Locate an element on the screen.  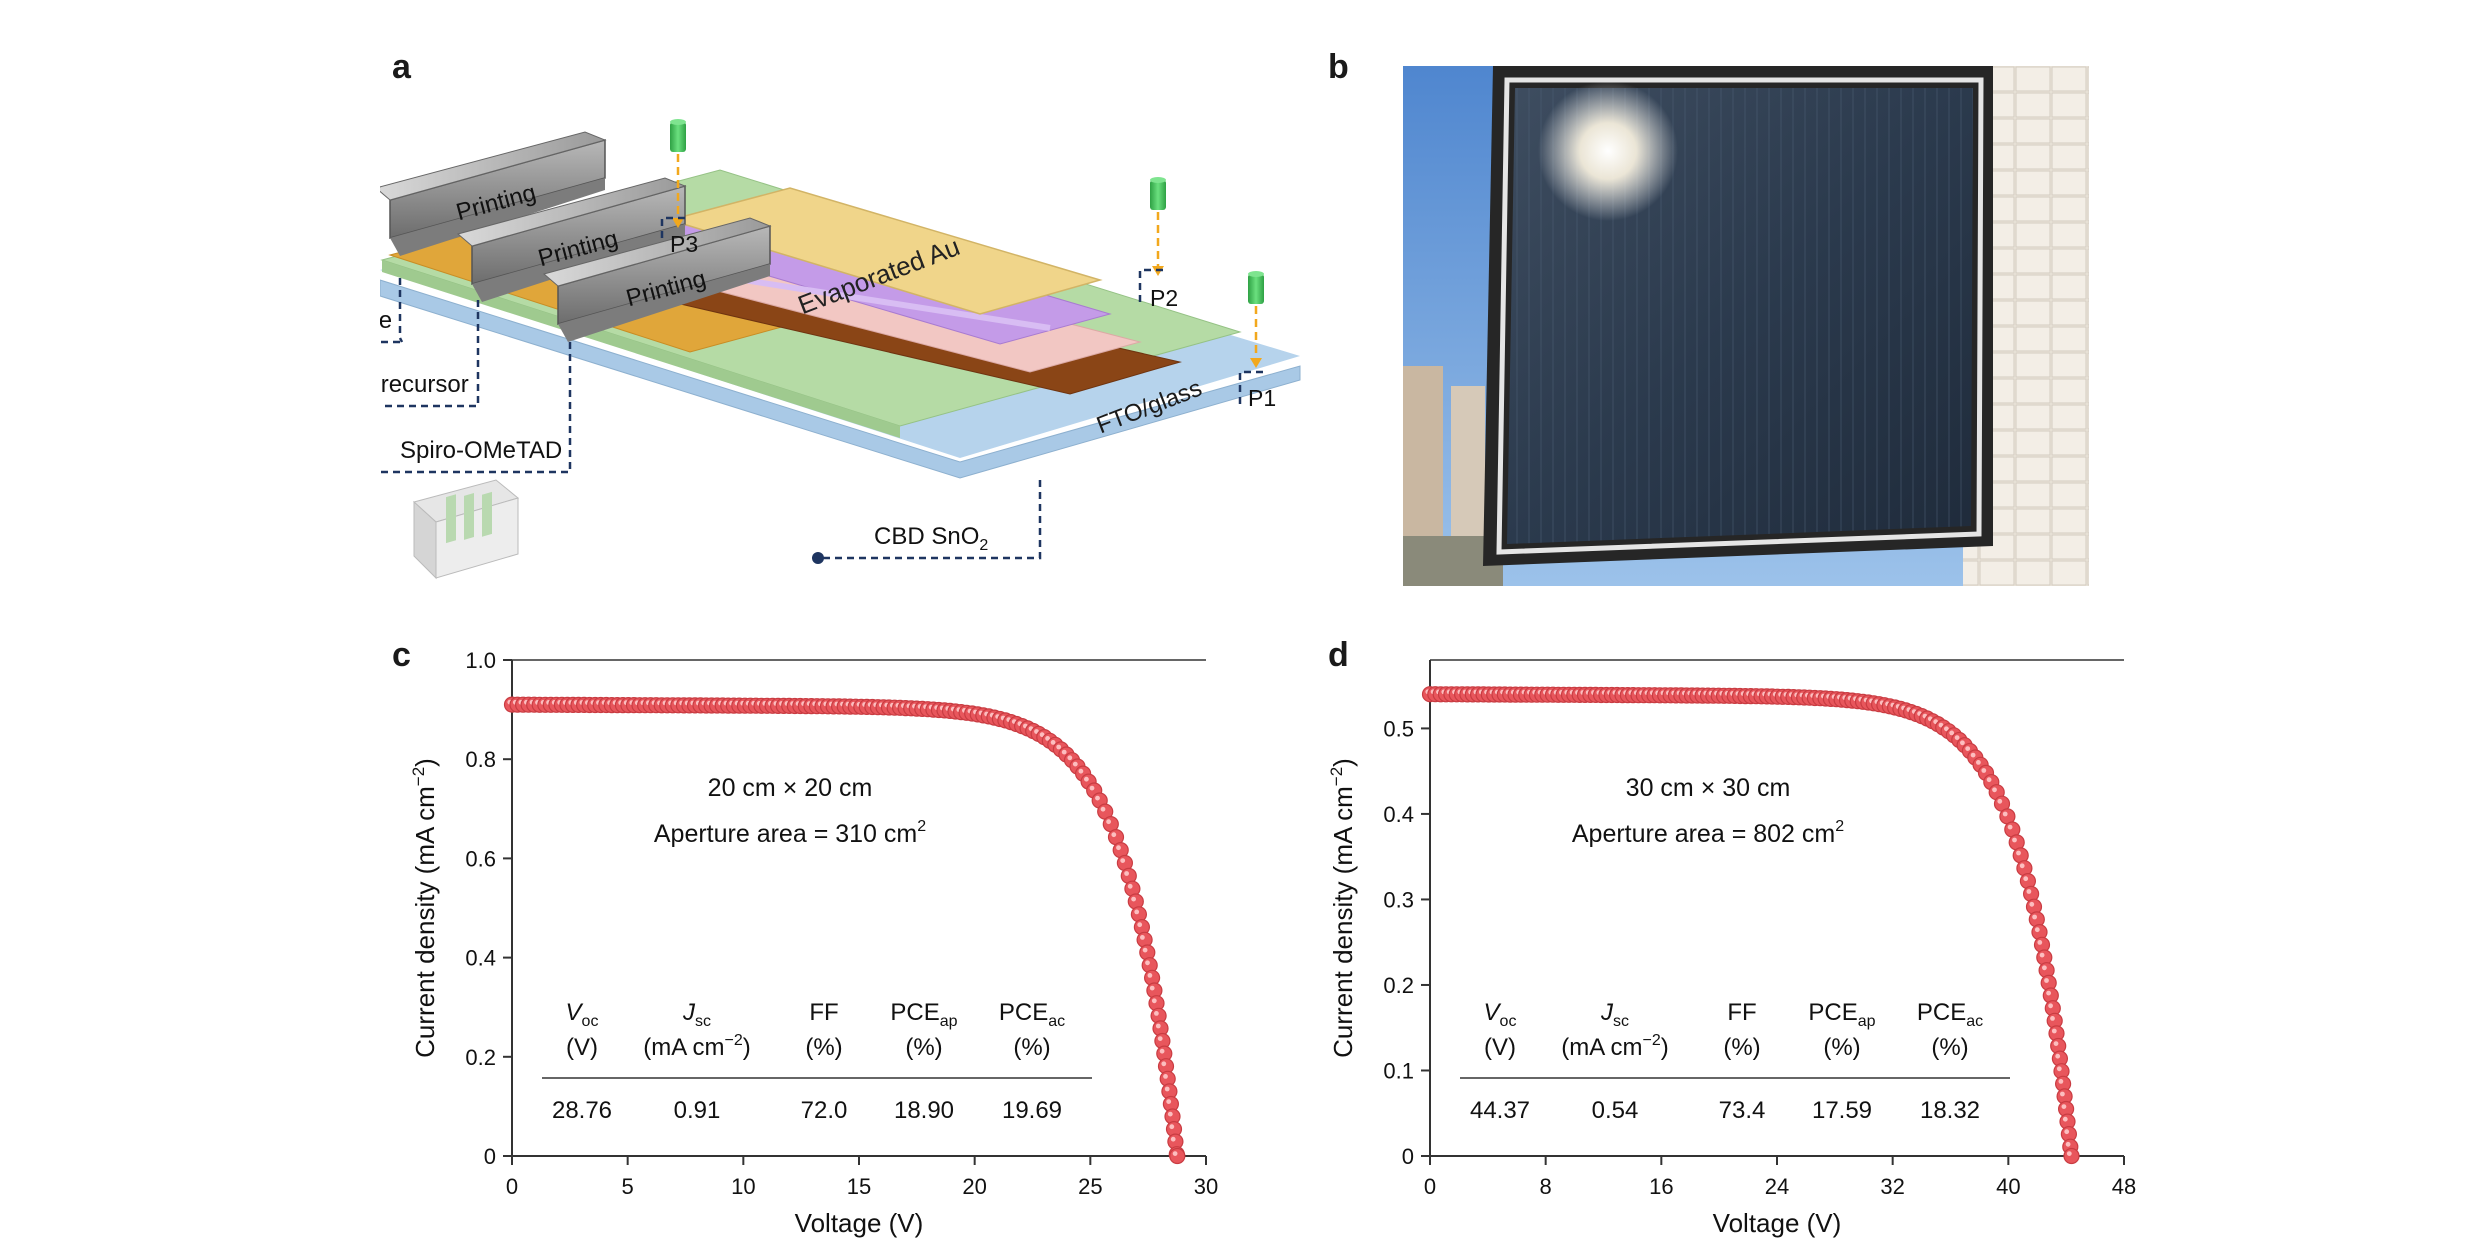
y-tick-label: 0.8 is located at coordinates (480, 759).